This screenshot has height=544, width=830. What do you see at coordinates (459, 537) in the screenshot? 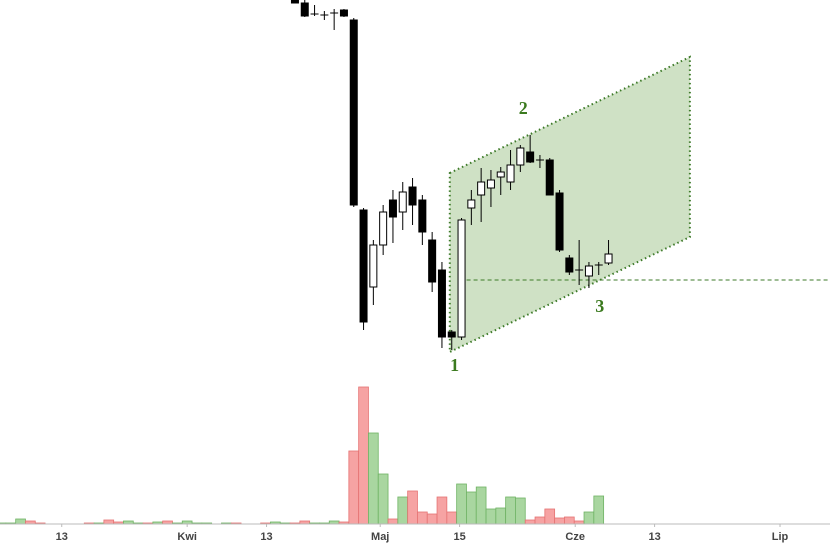
I see `x-tick-label: 15` at bounding box center [459, 537].